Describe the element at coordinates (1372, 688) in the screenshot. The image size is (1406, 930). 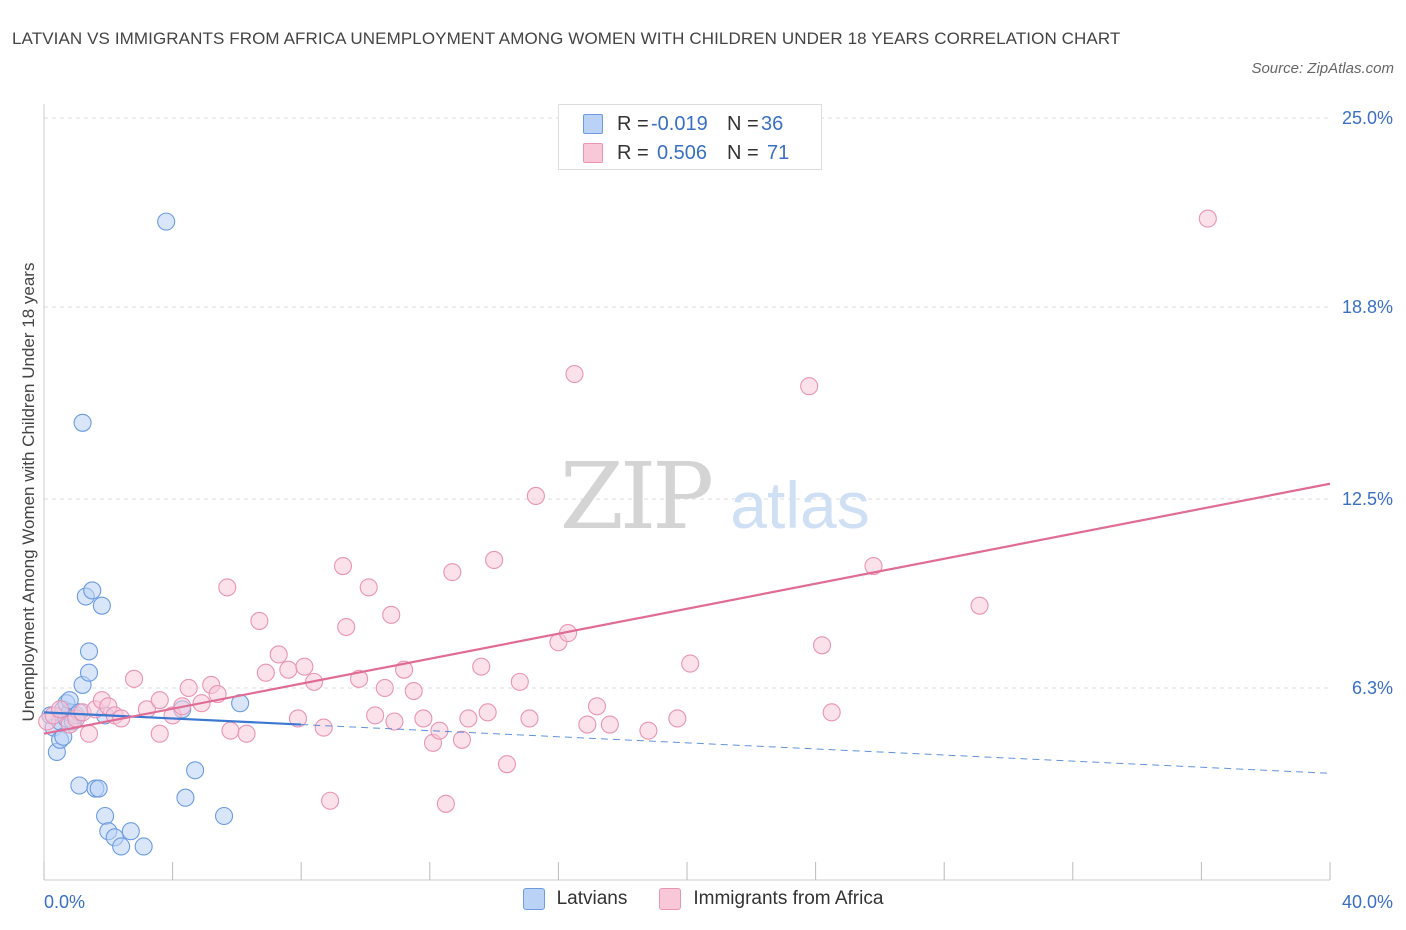
I see `y-tick-label: 6.3%` at that location.